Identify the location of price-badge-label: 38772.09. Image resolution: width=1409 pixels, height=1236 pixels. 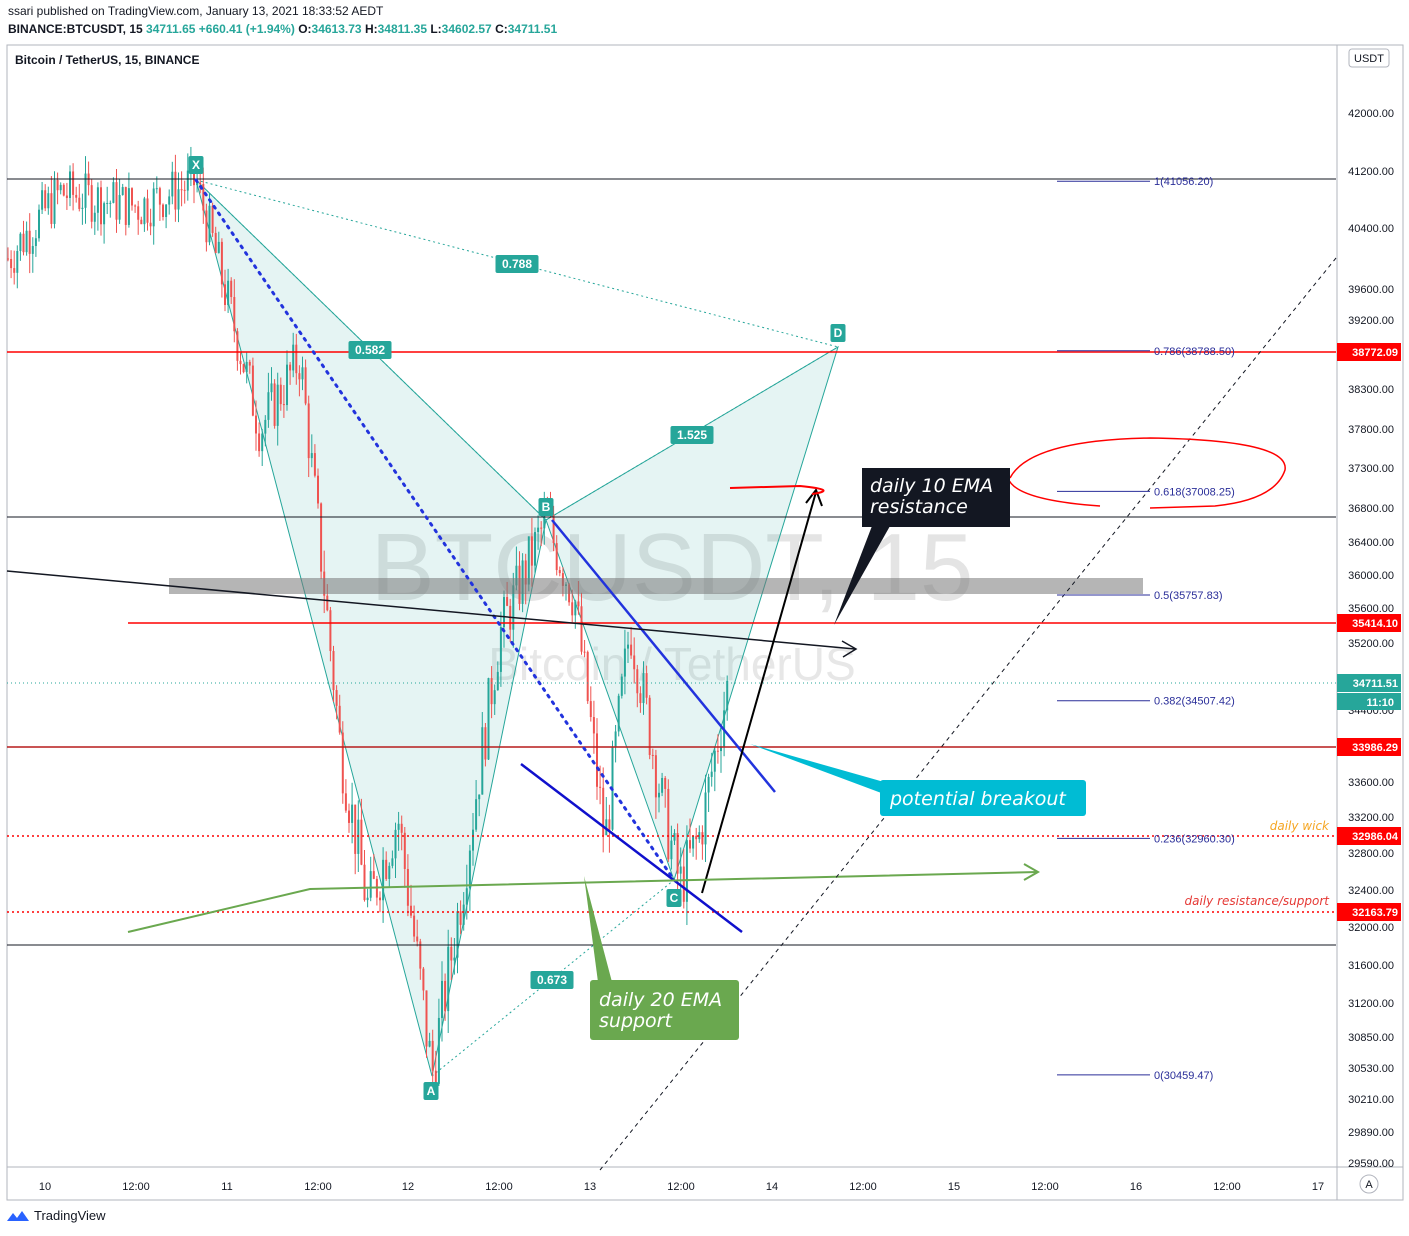
(1375, 353).